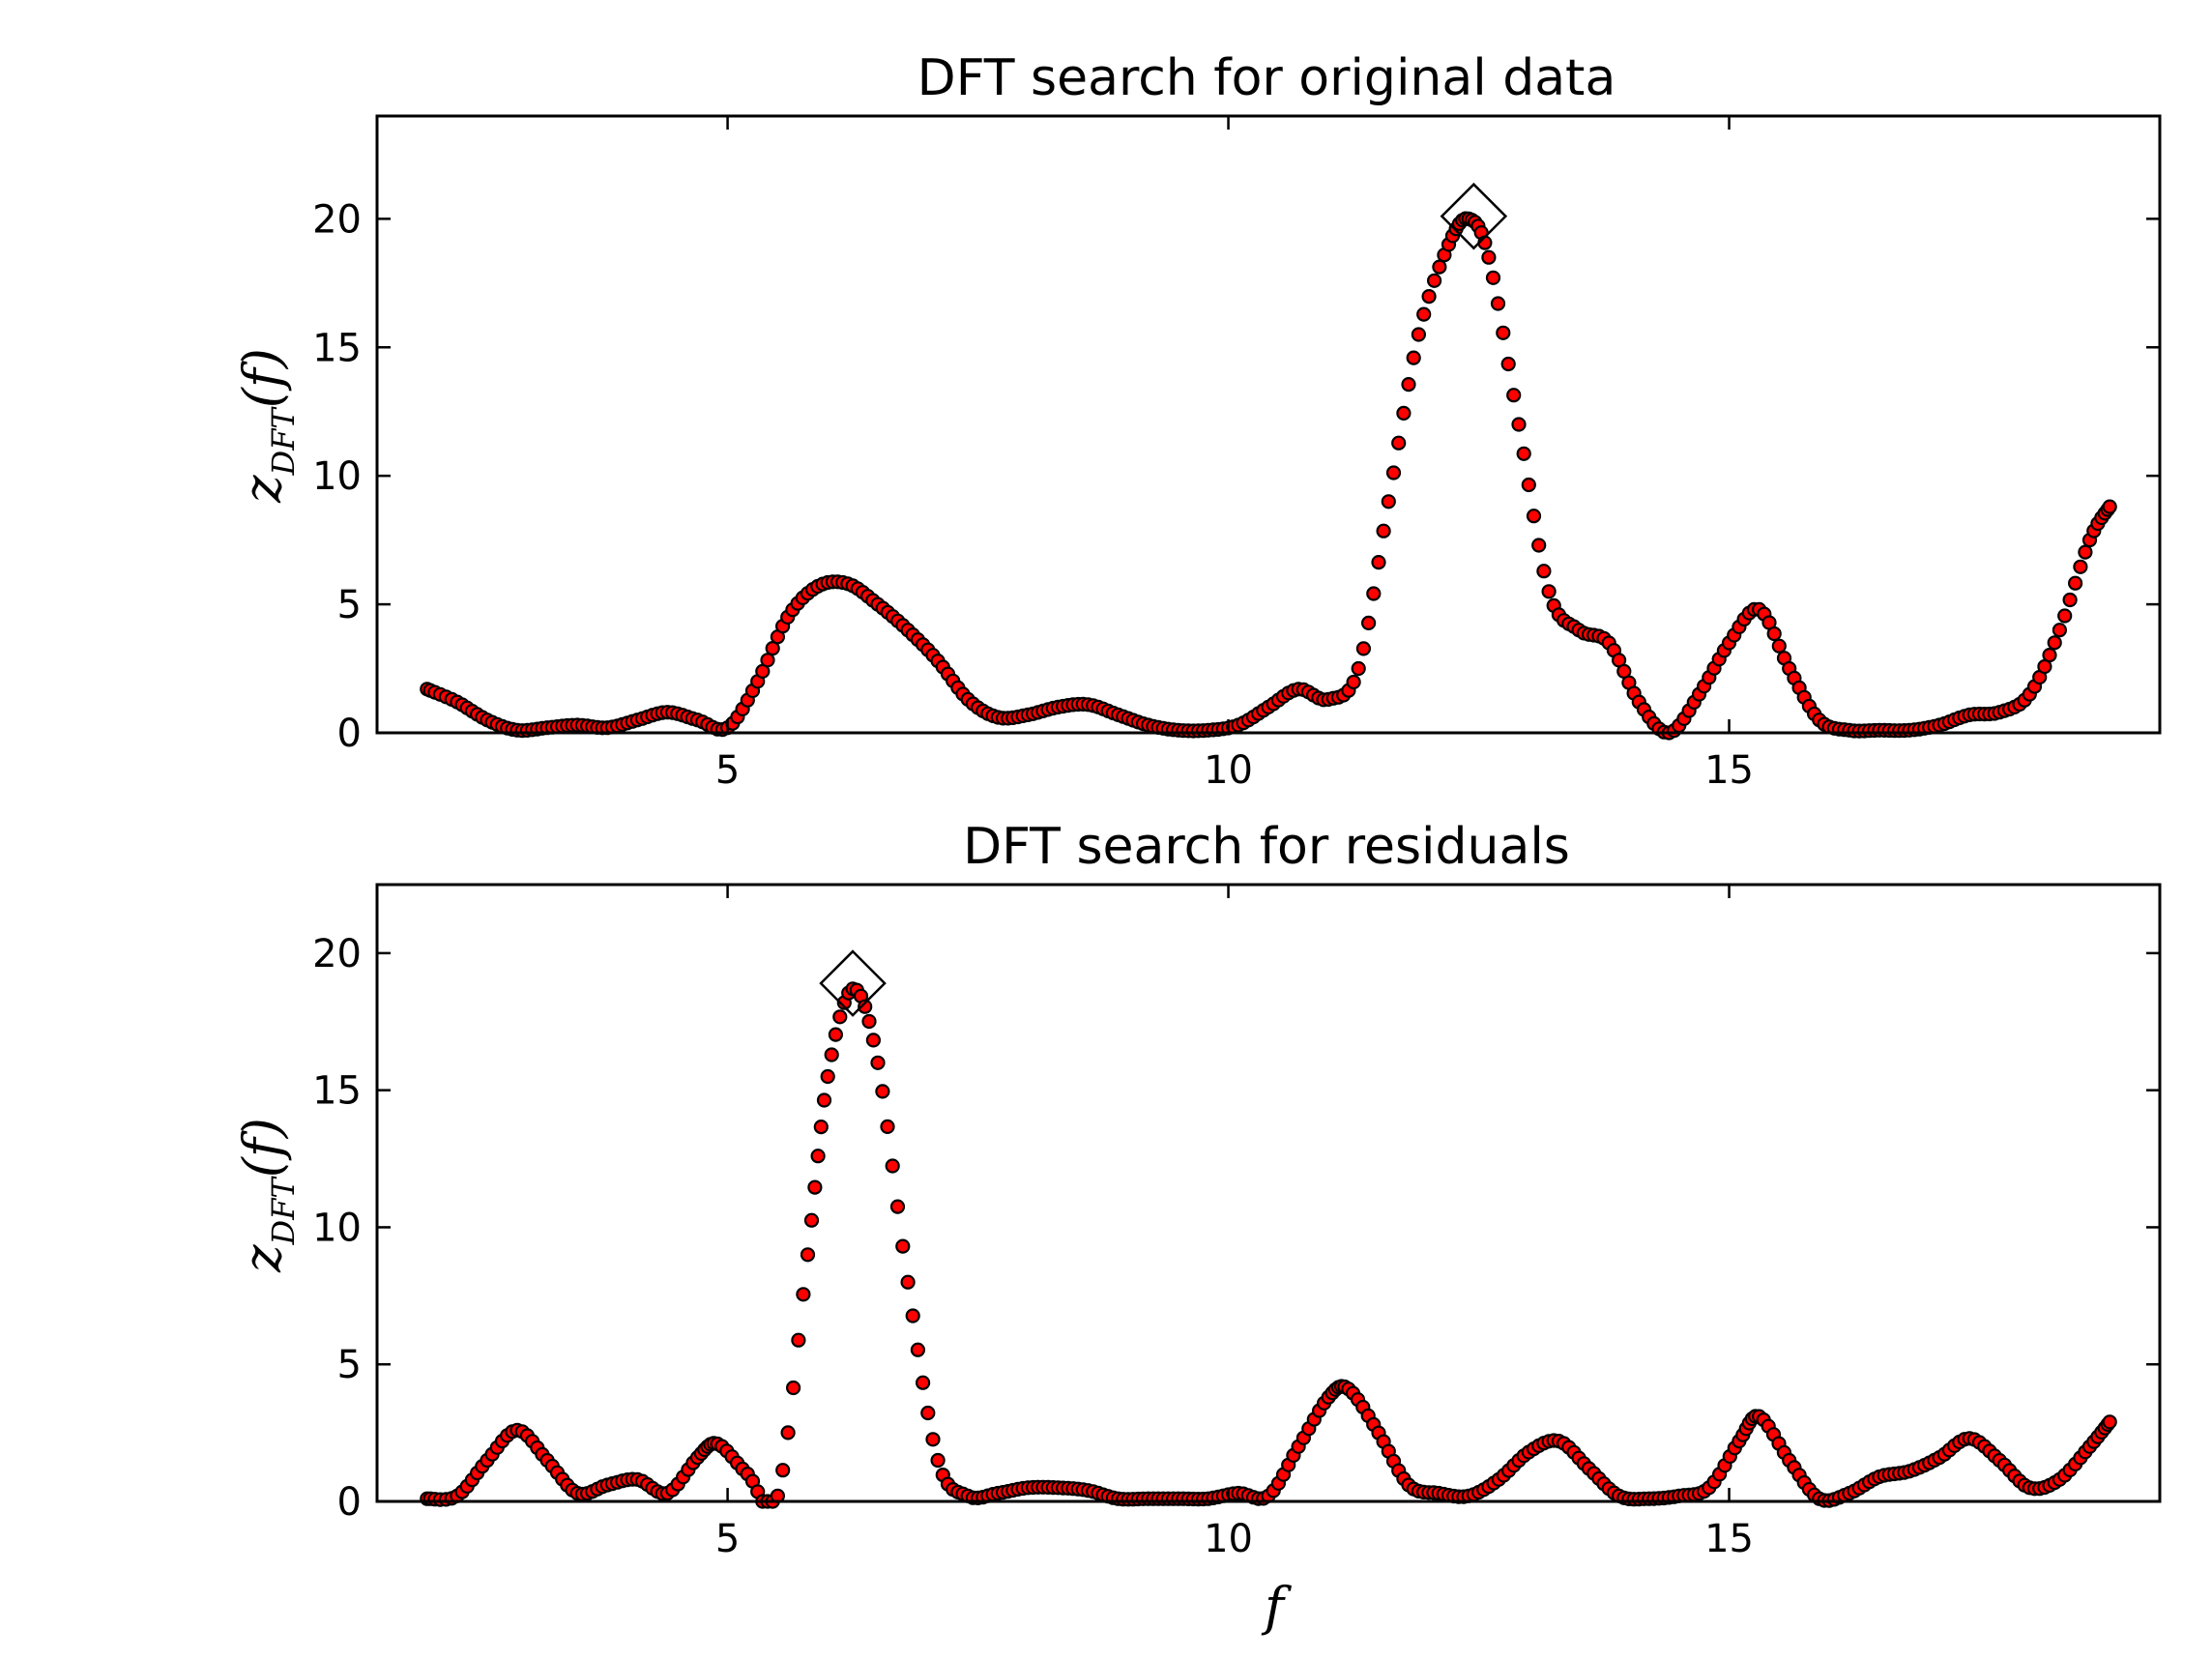 This screenshot has width=2212, height=1659. I want to click on y-axis-label-arg: (f), so click(262, 378).